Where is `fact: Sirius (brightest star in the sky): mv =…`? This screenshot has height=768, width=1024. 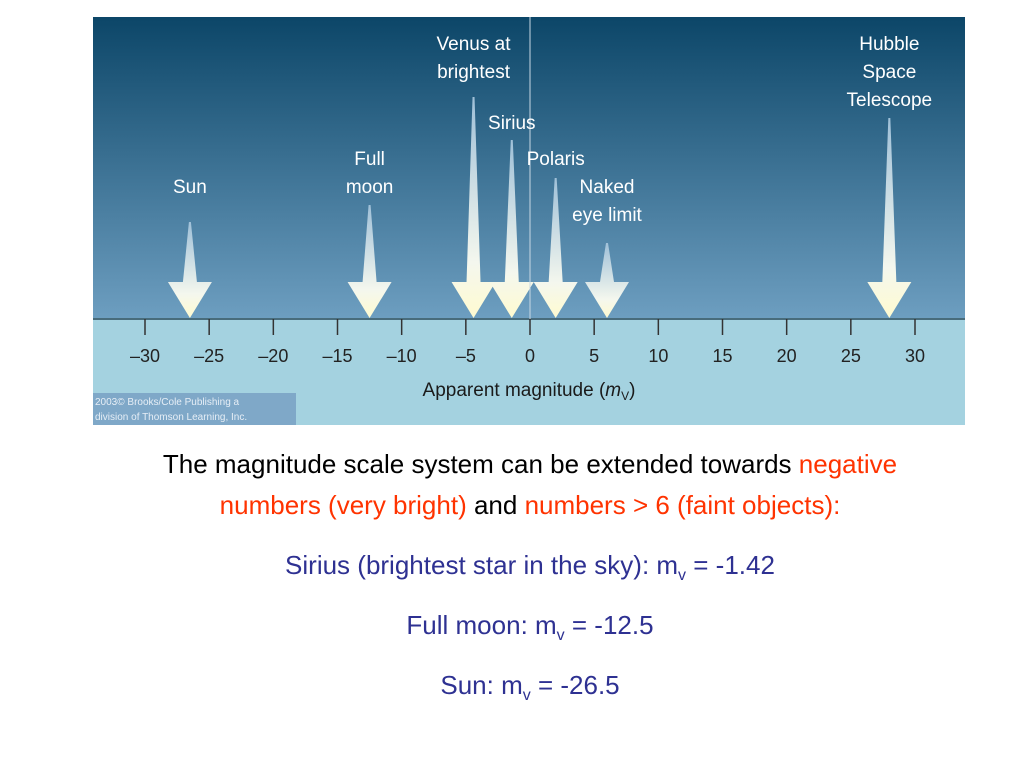
fact: Sirius (brightest star in the sky): mv =… is located at coordinates (530, 565).